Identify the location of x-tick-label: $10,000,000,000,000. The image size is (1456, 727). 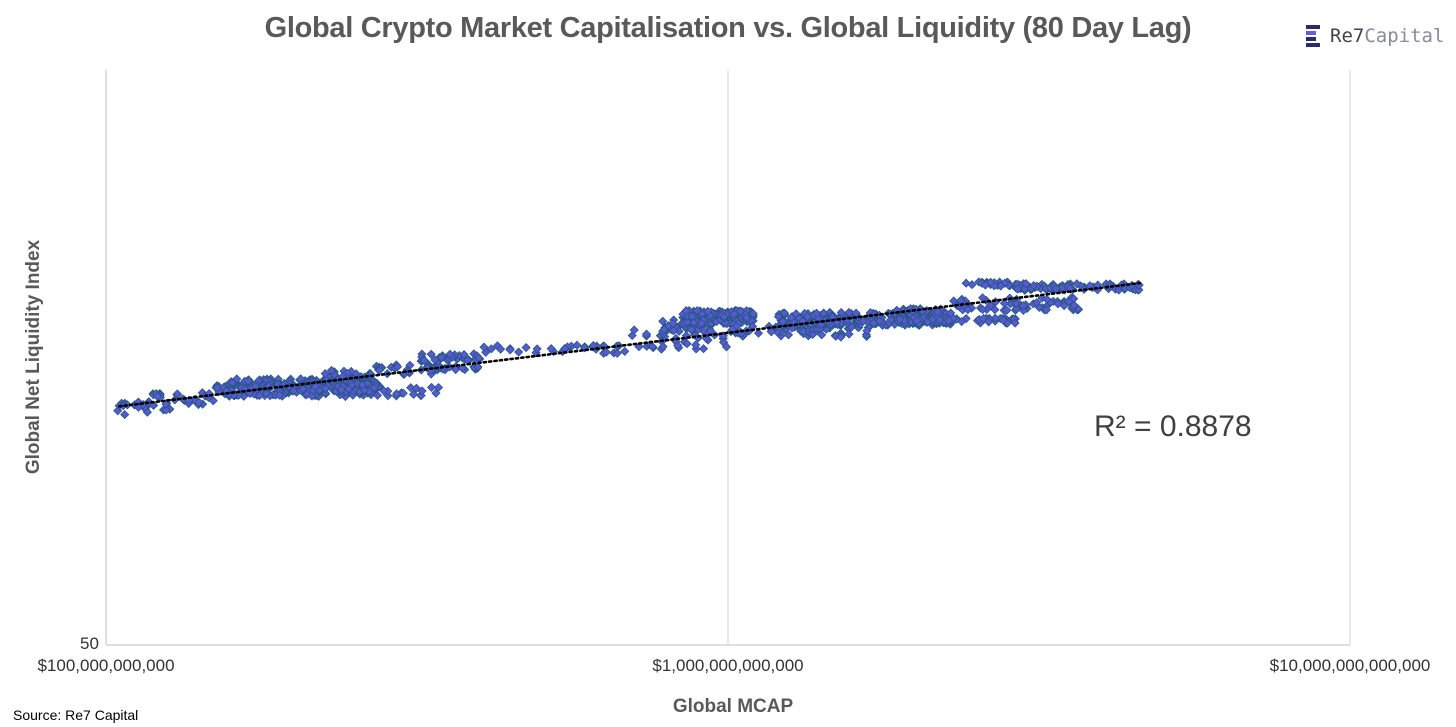
(1350, 665).